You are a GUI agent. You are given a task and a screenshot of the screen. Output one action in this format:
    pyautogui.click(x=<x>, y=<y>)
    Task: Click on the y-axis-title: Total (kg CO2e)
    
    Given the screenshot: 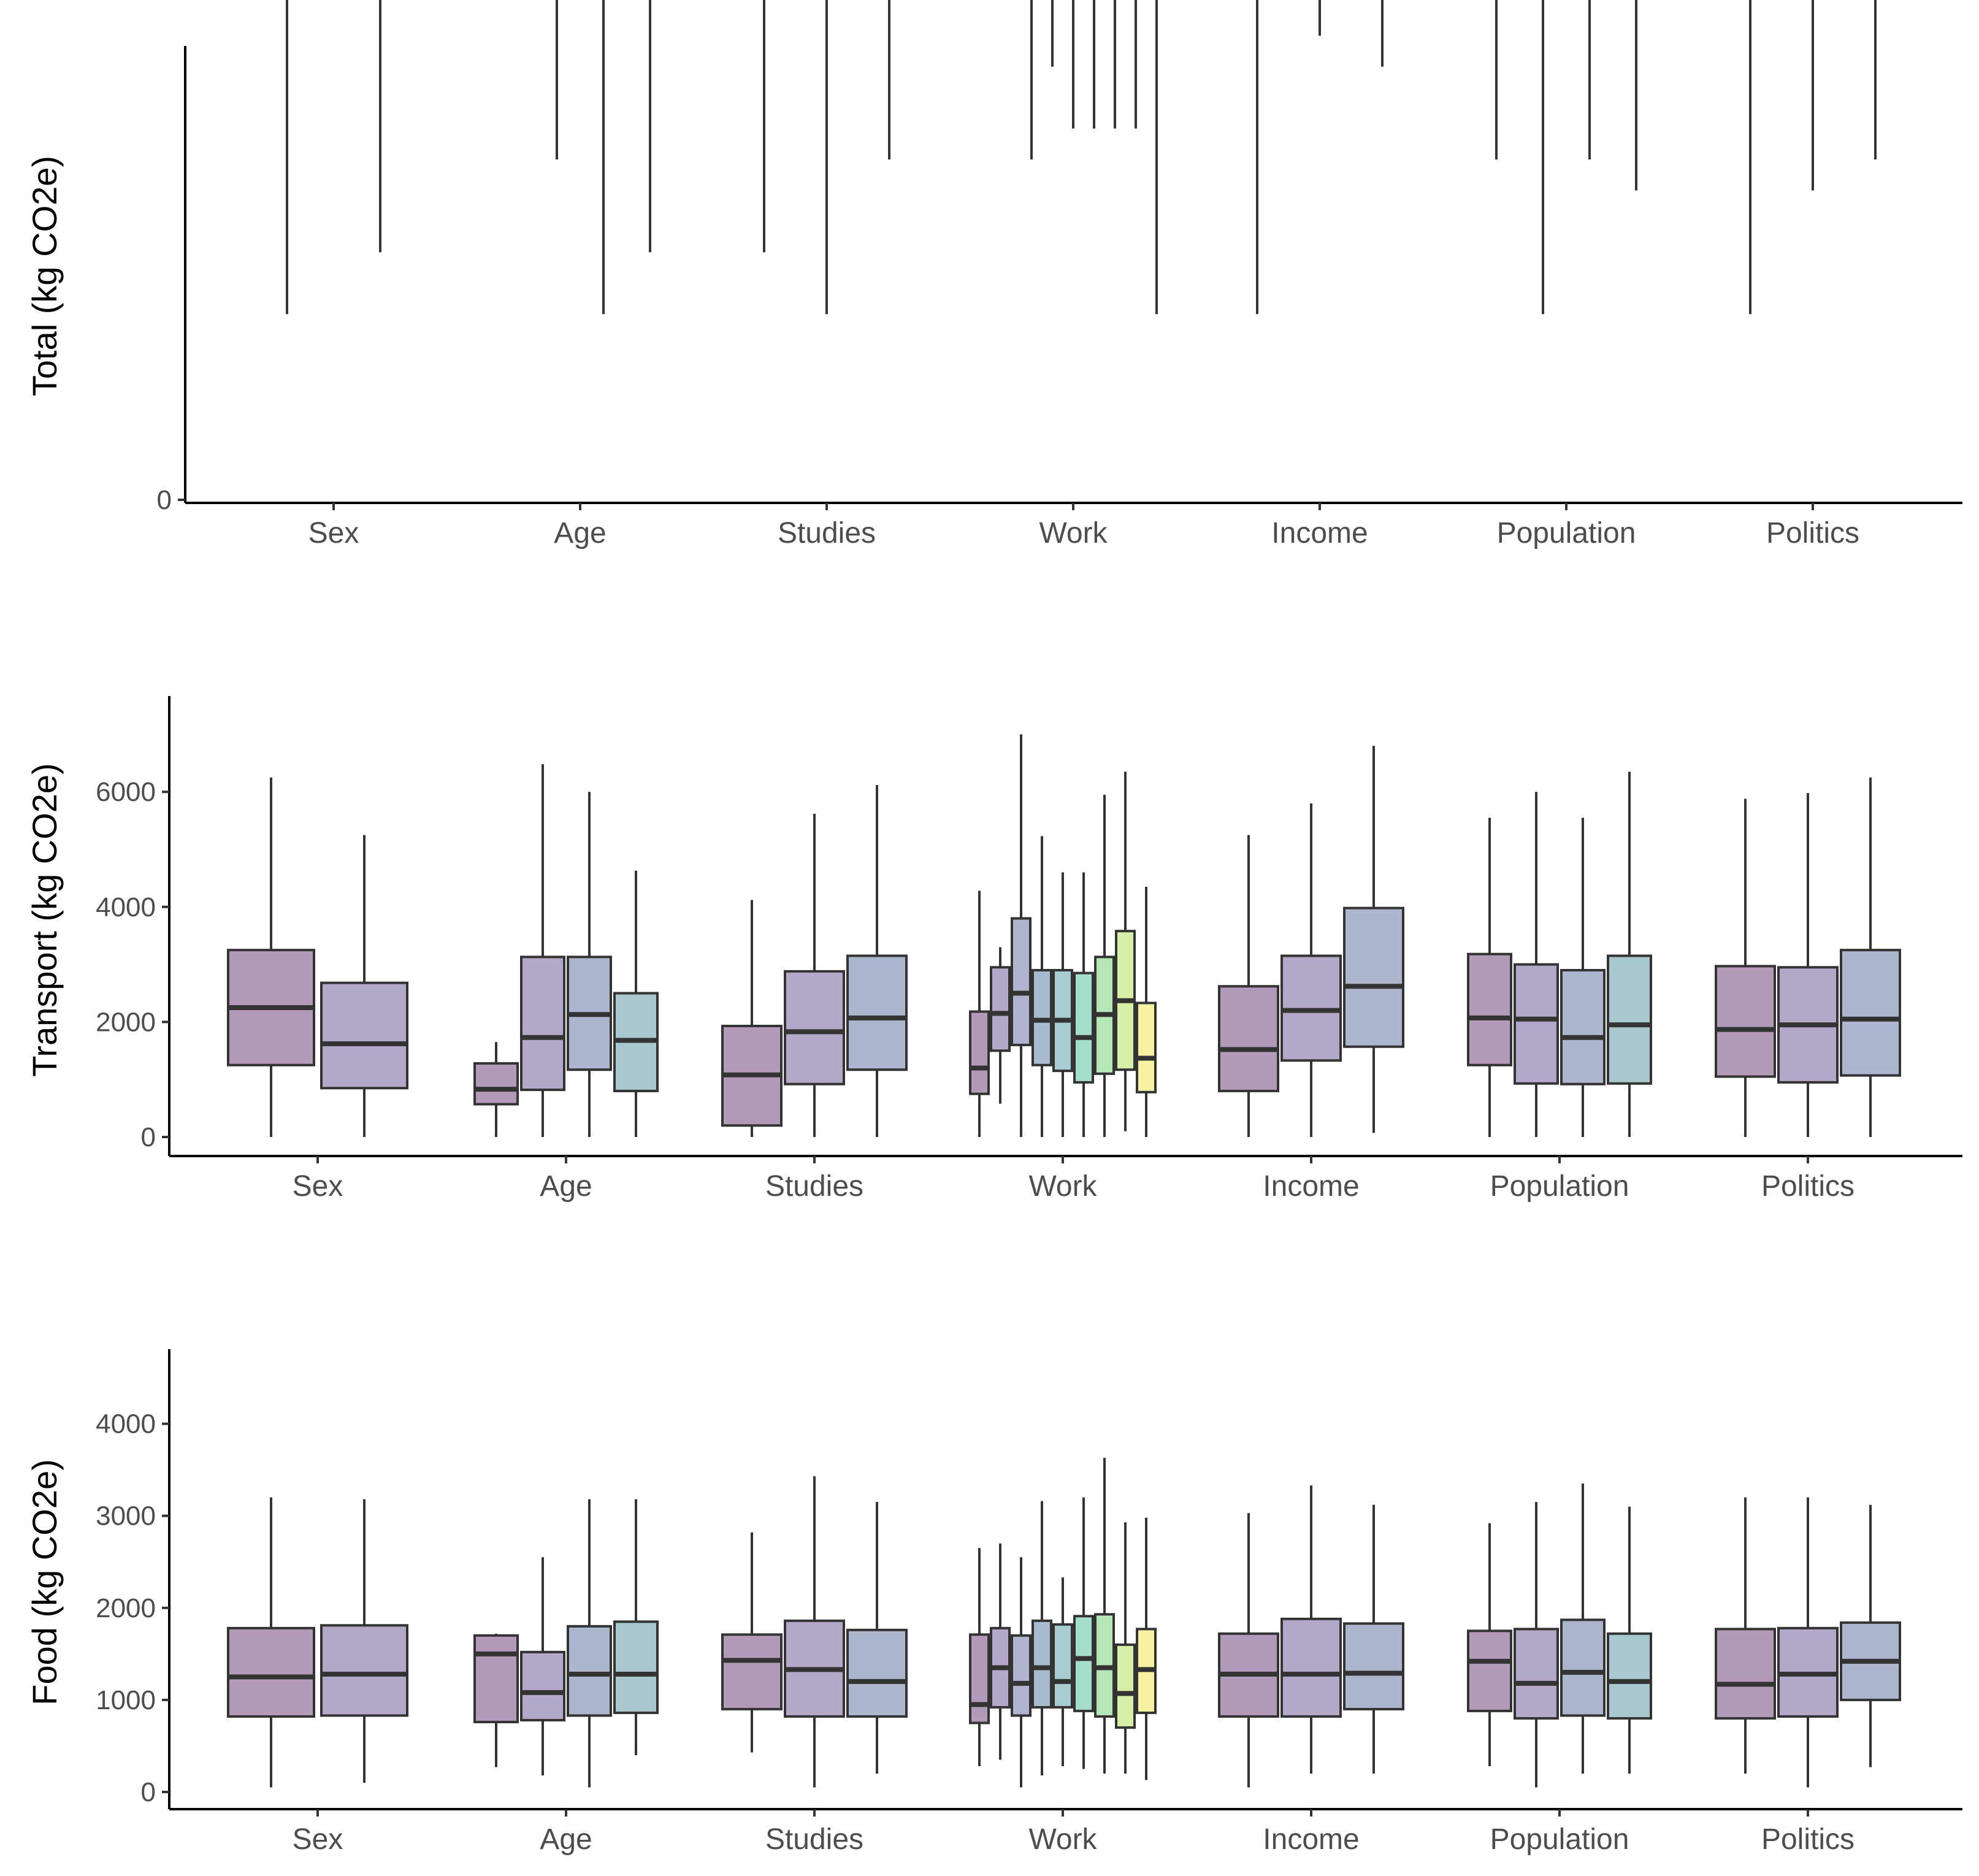 What is the action you would take?
    pyautogui.click(x=45, y=276)
    